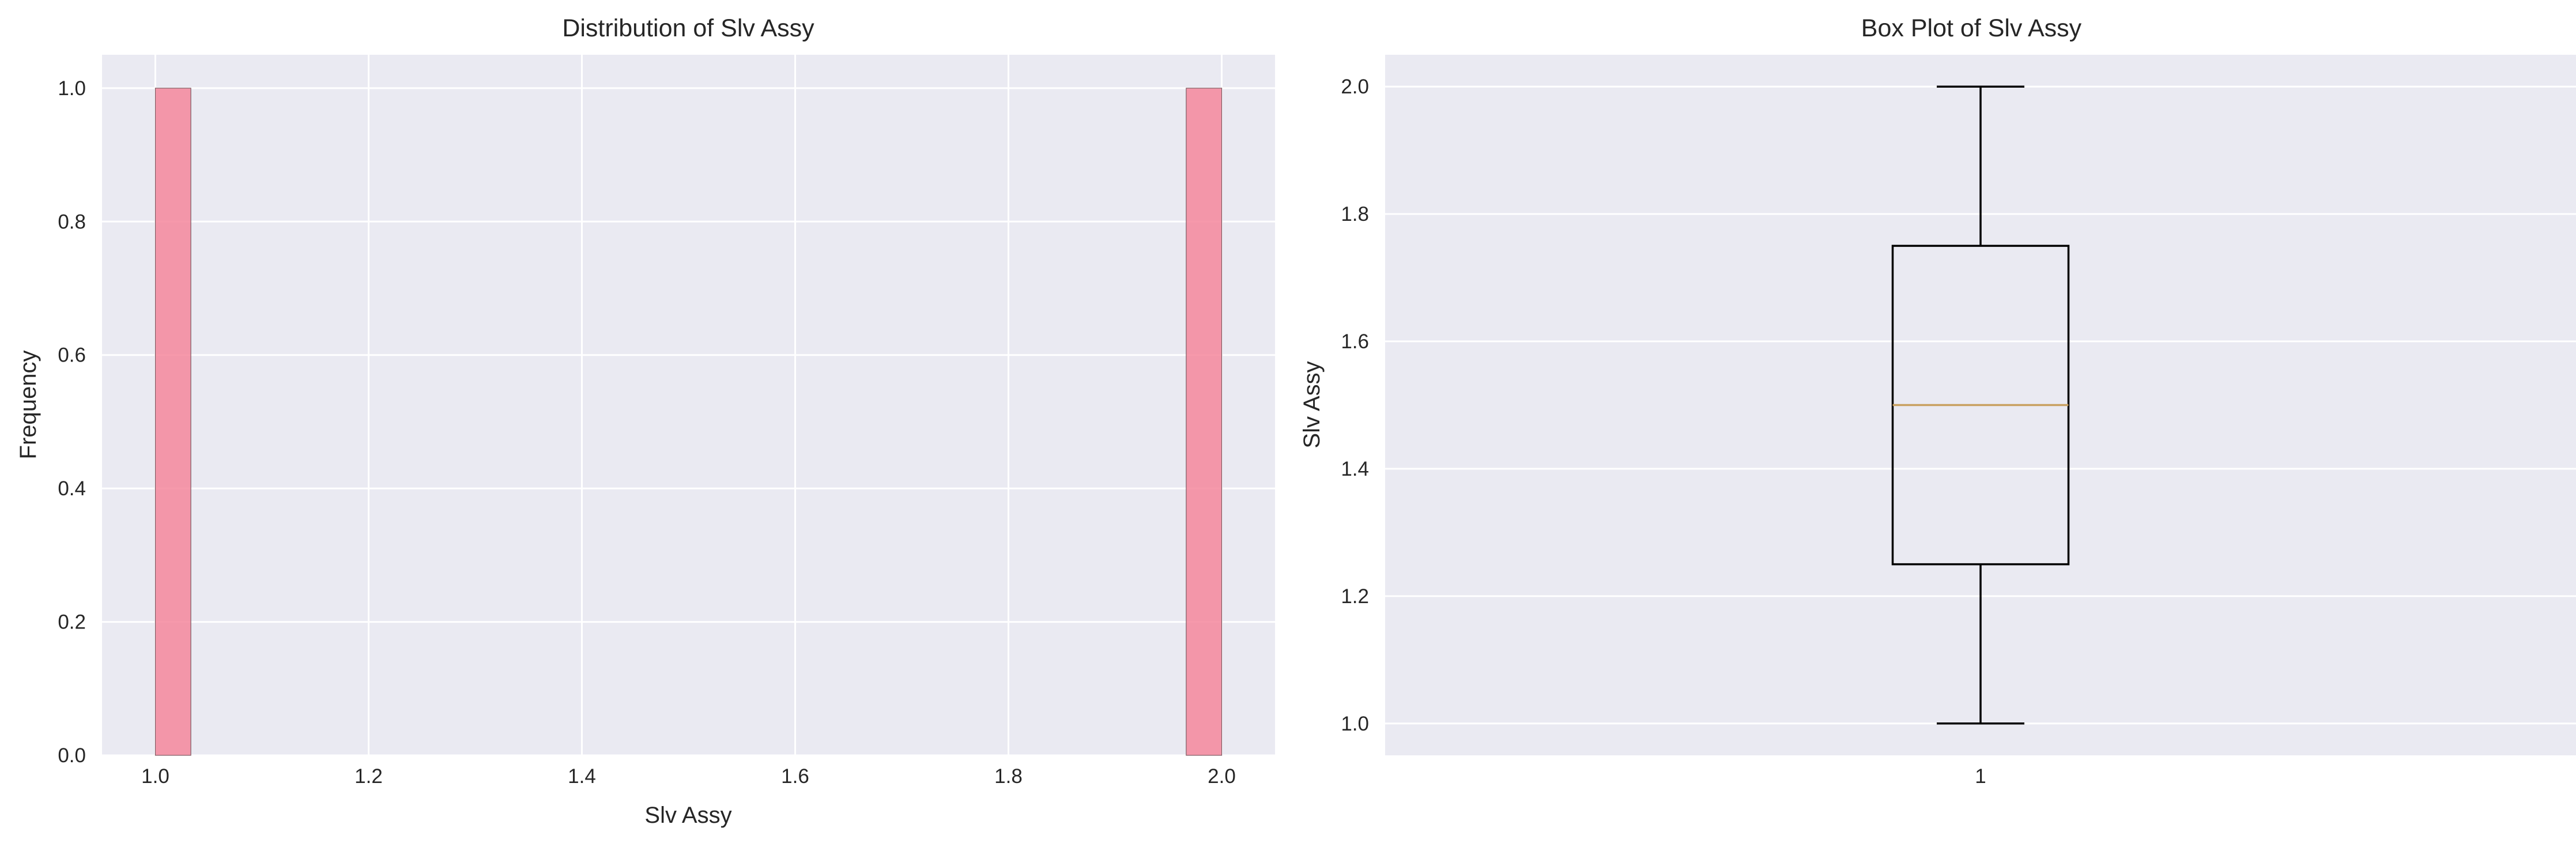 The image size is (2576, 847). I want to click on boxplot-ylabel: Slv Assy, so click(1312, 404).